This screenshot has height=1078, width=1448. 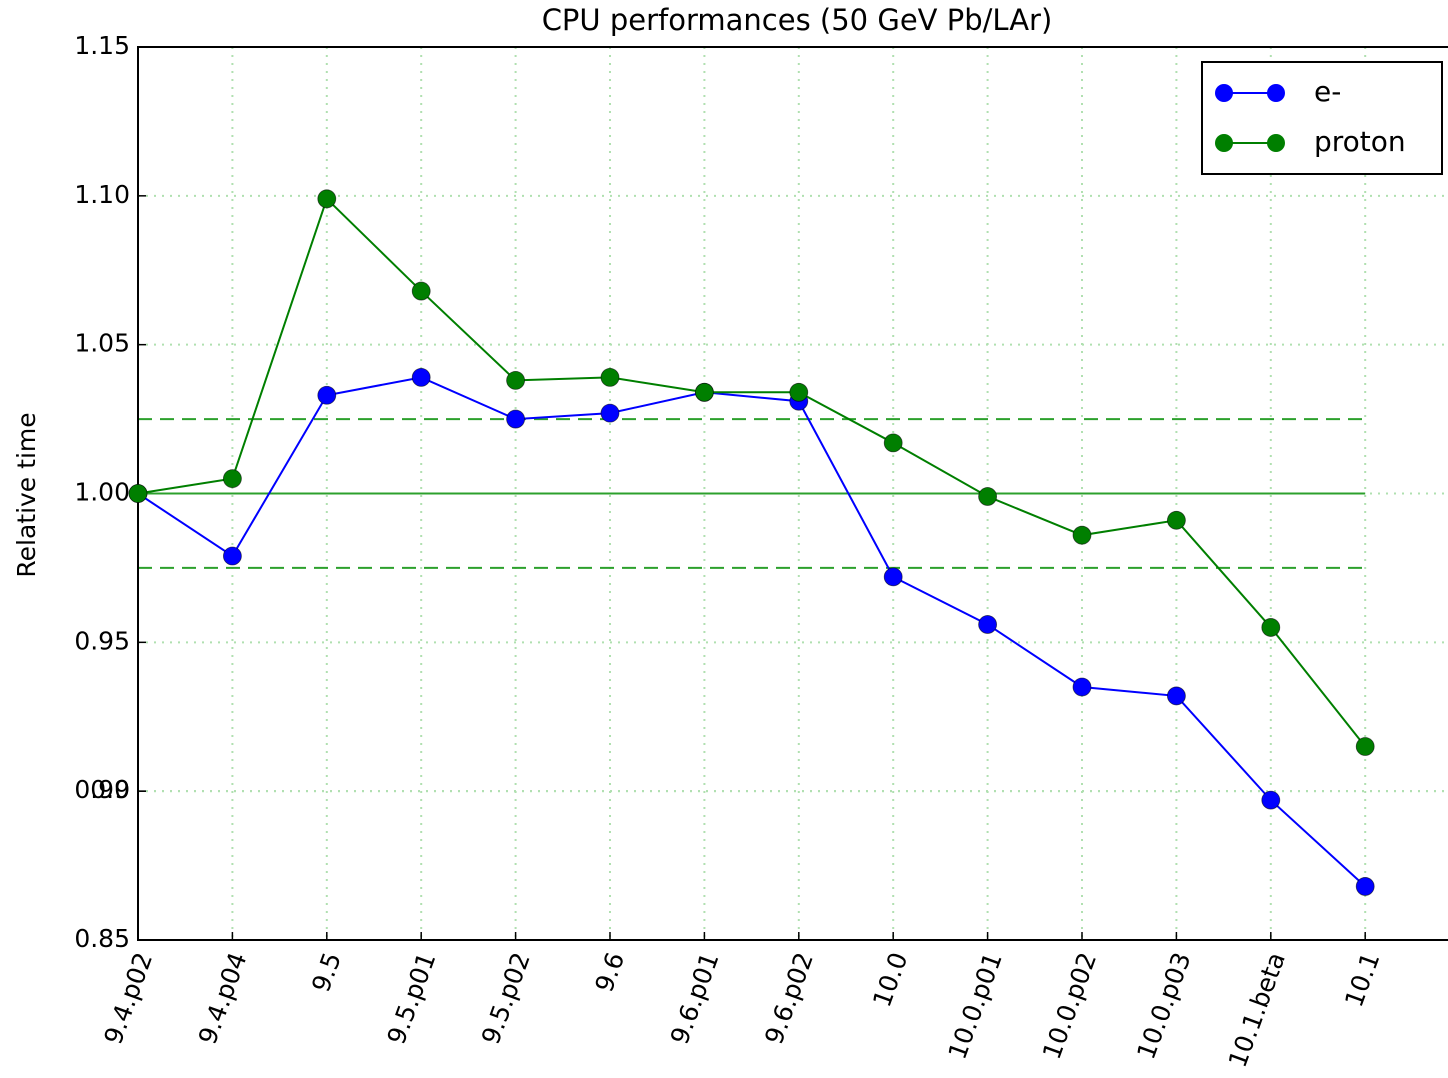 What do you see at coordinates (326, 972) in the screenshot?
I see `x-tick-label: 9.5` at bounding box center [326, 972].